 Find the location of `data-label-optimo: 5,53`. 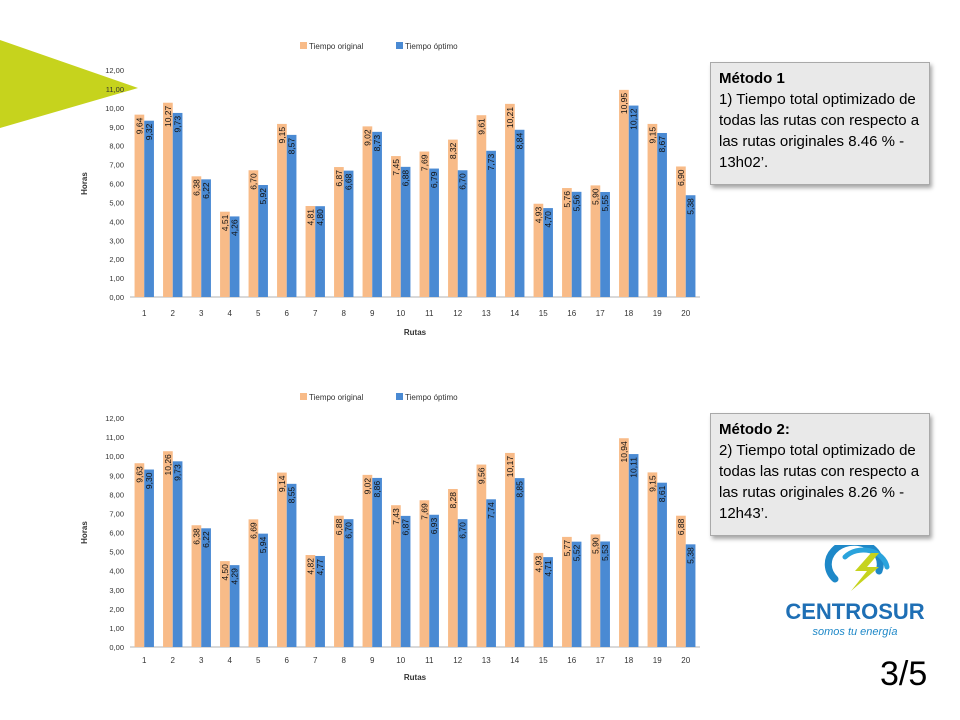

data-label-optimo: 5,53 is located at coordinates (605, 552).